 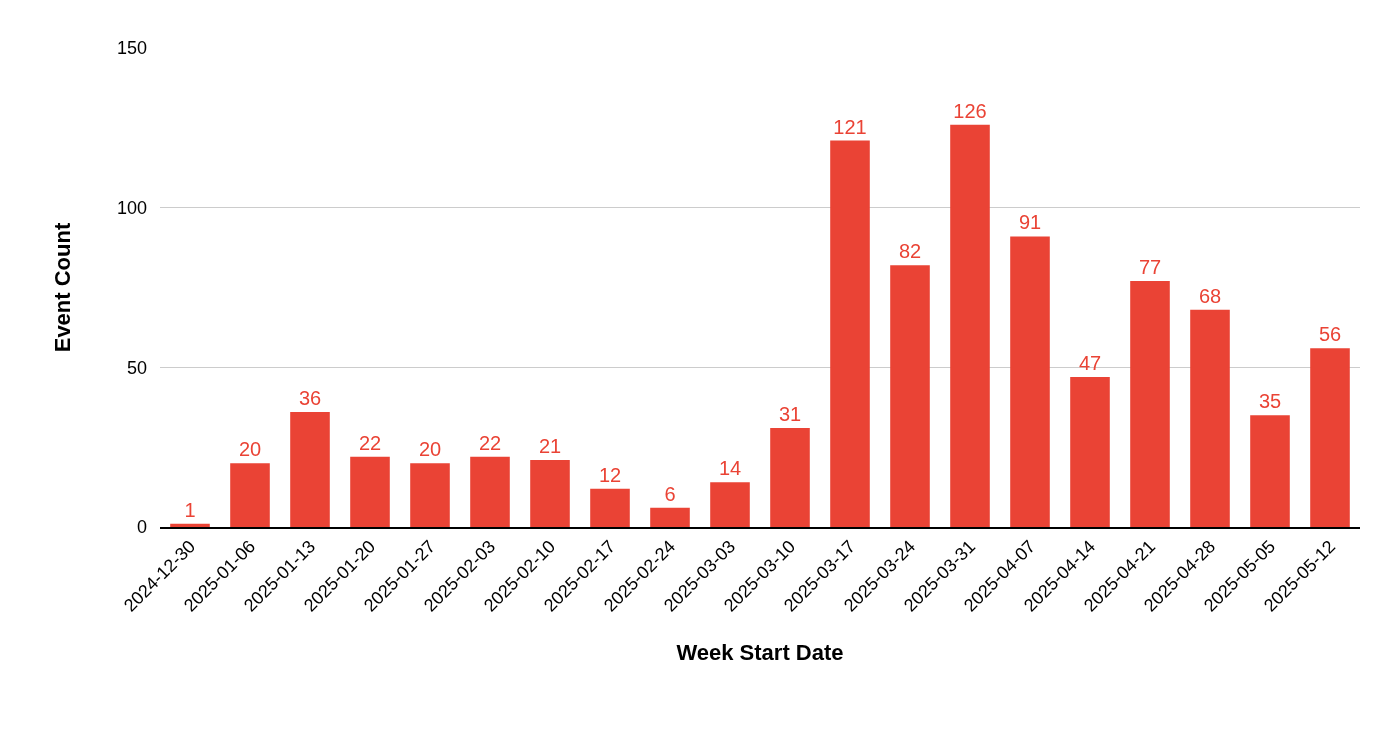 I want to click on data-label: 82, so click(x=910, y=251).